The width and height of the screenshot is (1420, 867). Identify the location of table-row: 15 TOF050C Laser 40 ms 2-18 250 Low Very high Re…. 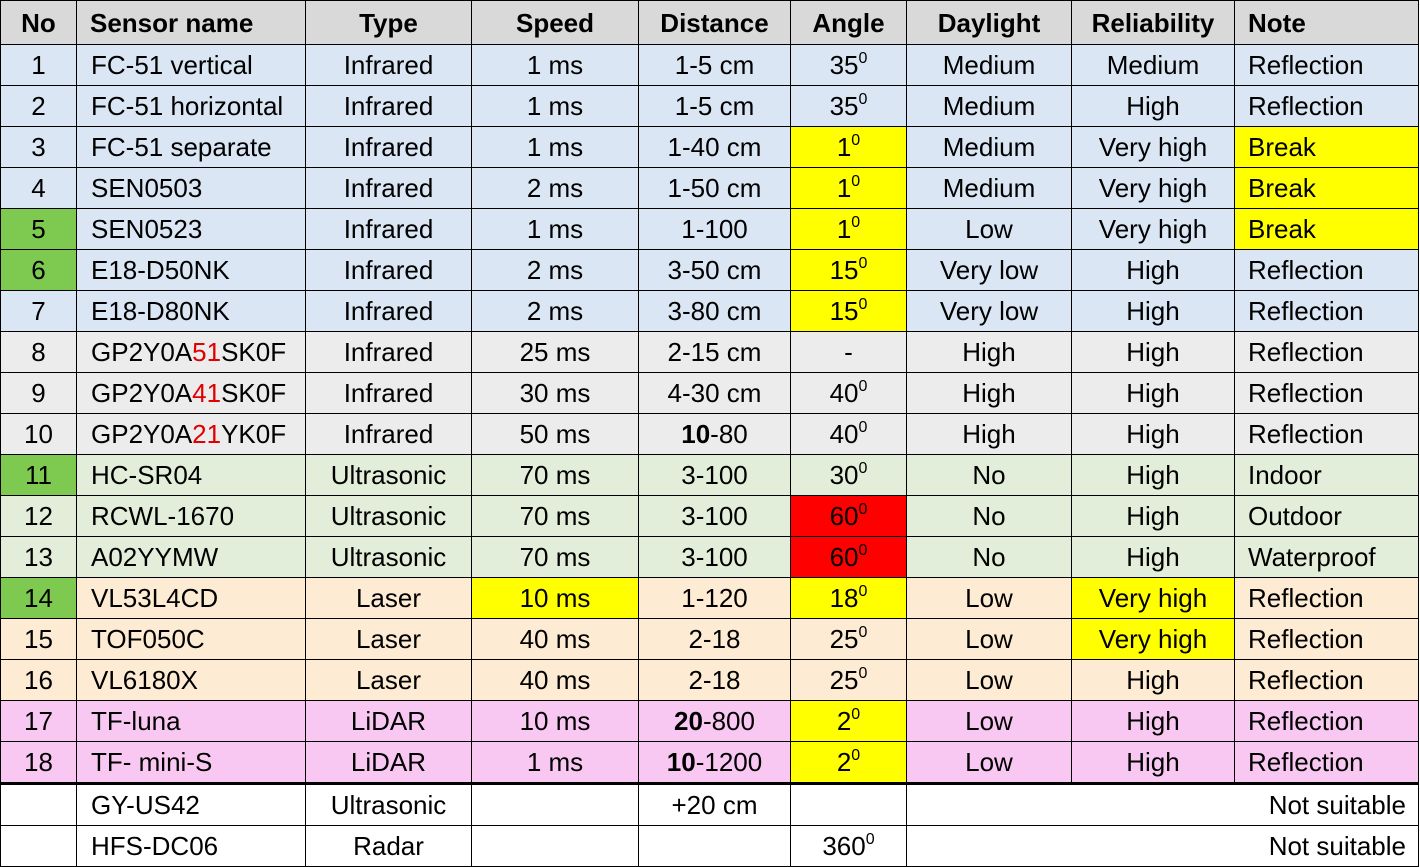
(709, 639).